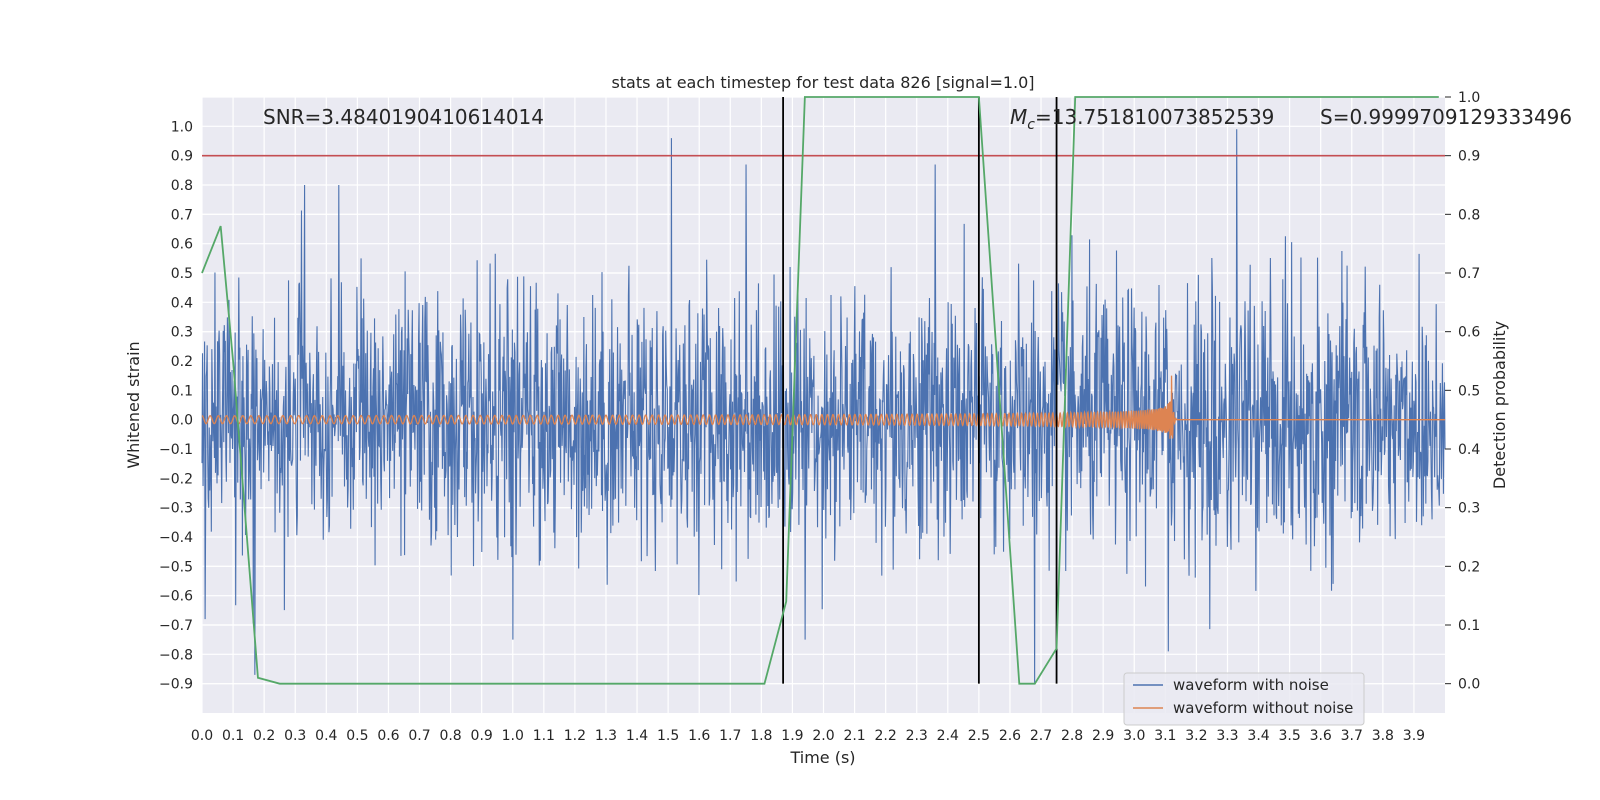  Describe the element at coordinates (730, 736) in the screenshot. I see `x-tick-label: 1.7` at that location.